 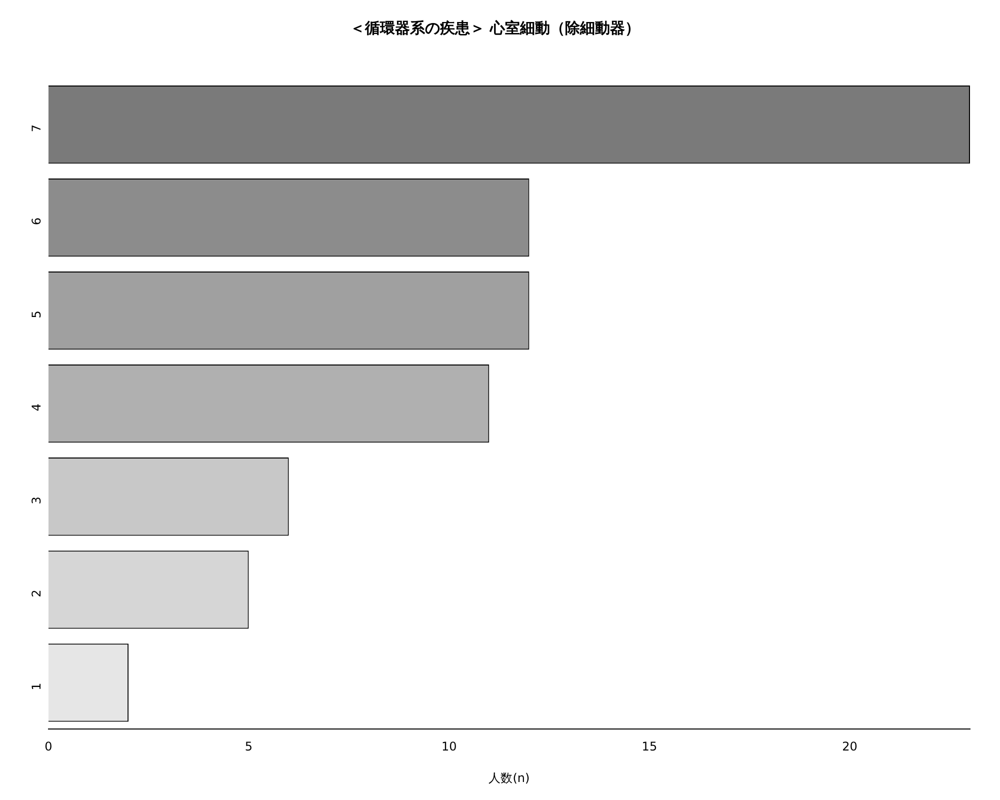 I want to click on y-tick-label: 5, so click(x=37, y=314).